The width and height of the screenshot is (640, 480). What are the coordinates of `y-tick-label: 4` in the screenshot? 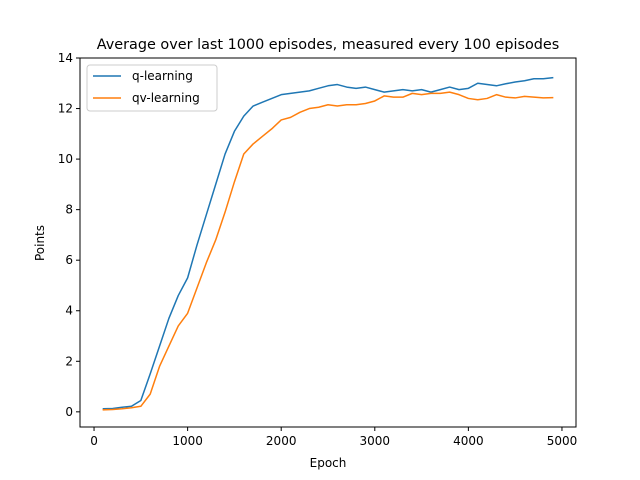 It's located at (69, 311).